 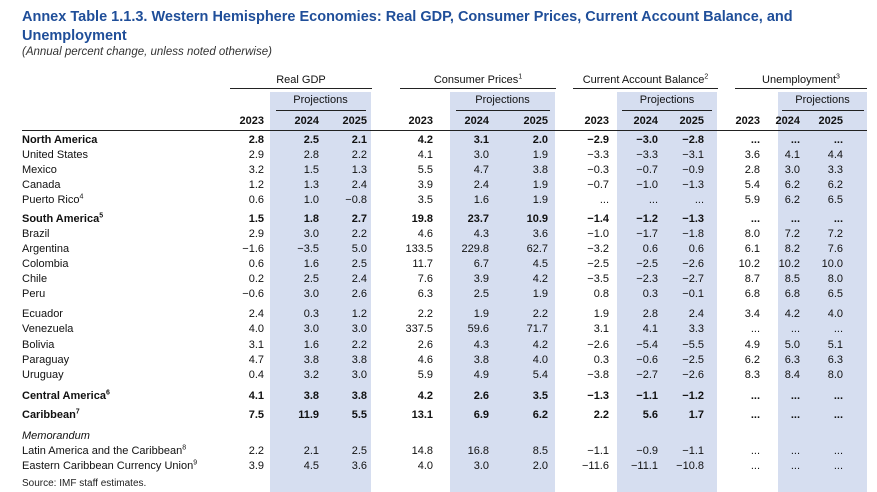 I want to click on year-header-unemp: 2025, so click(x=830, y=121).